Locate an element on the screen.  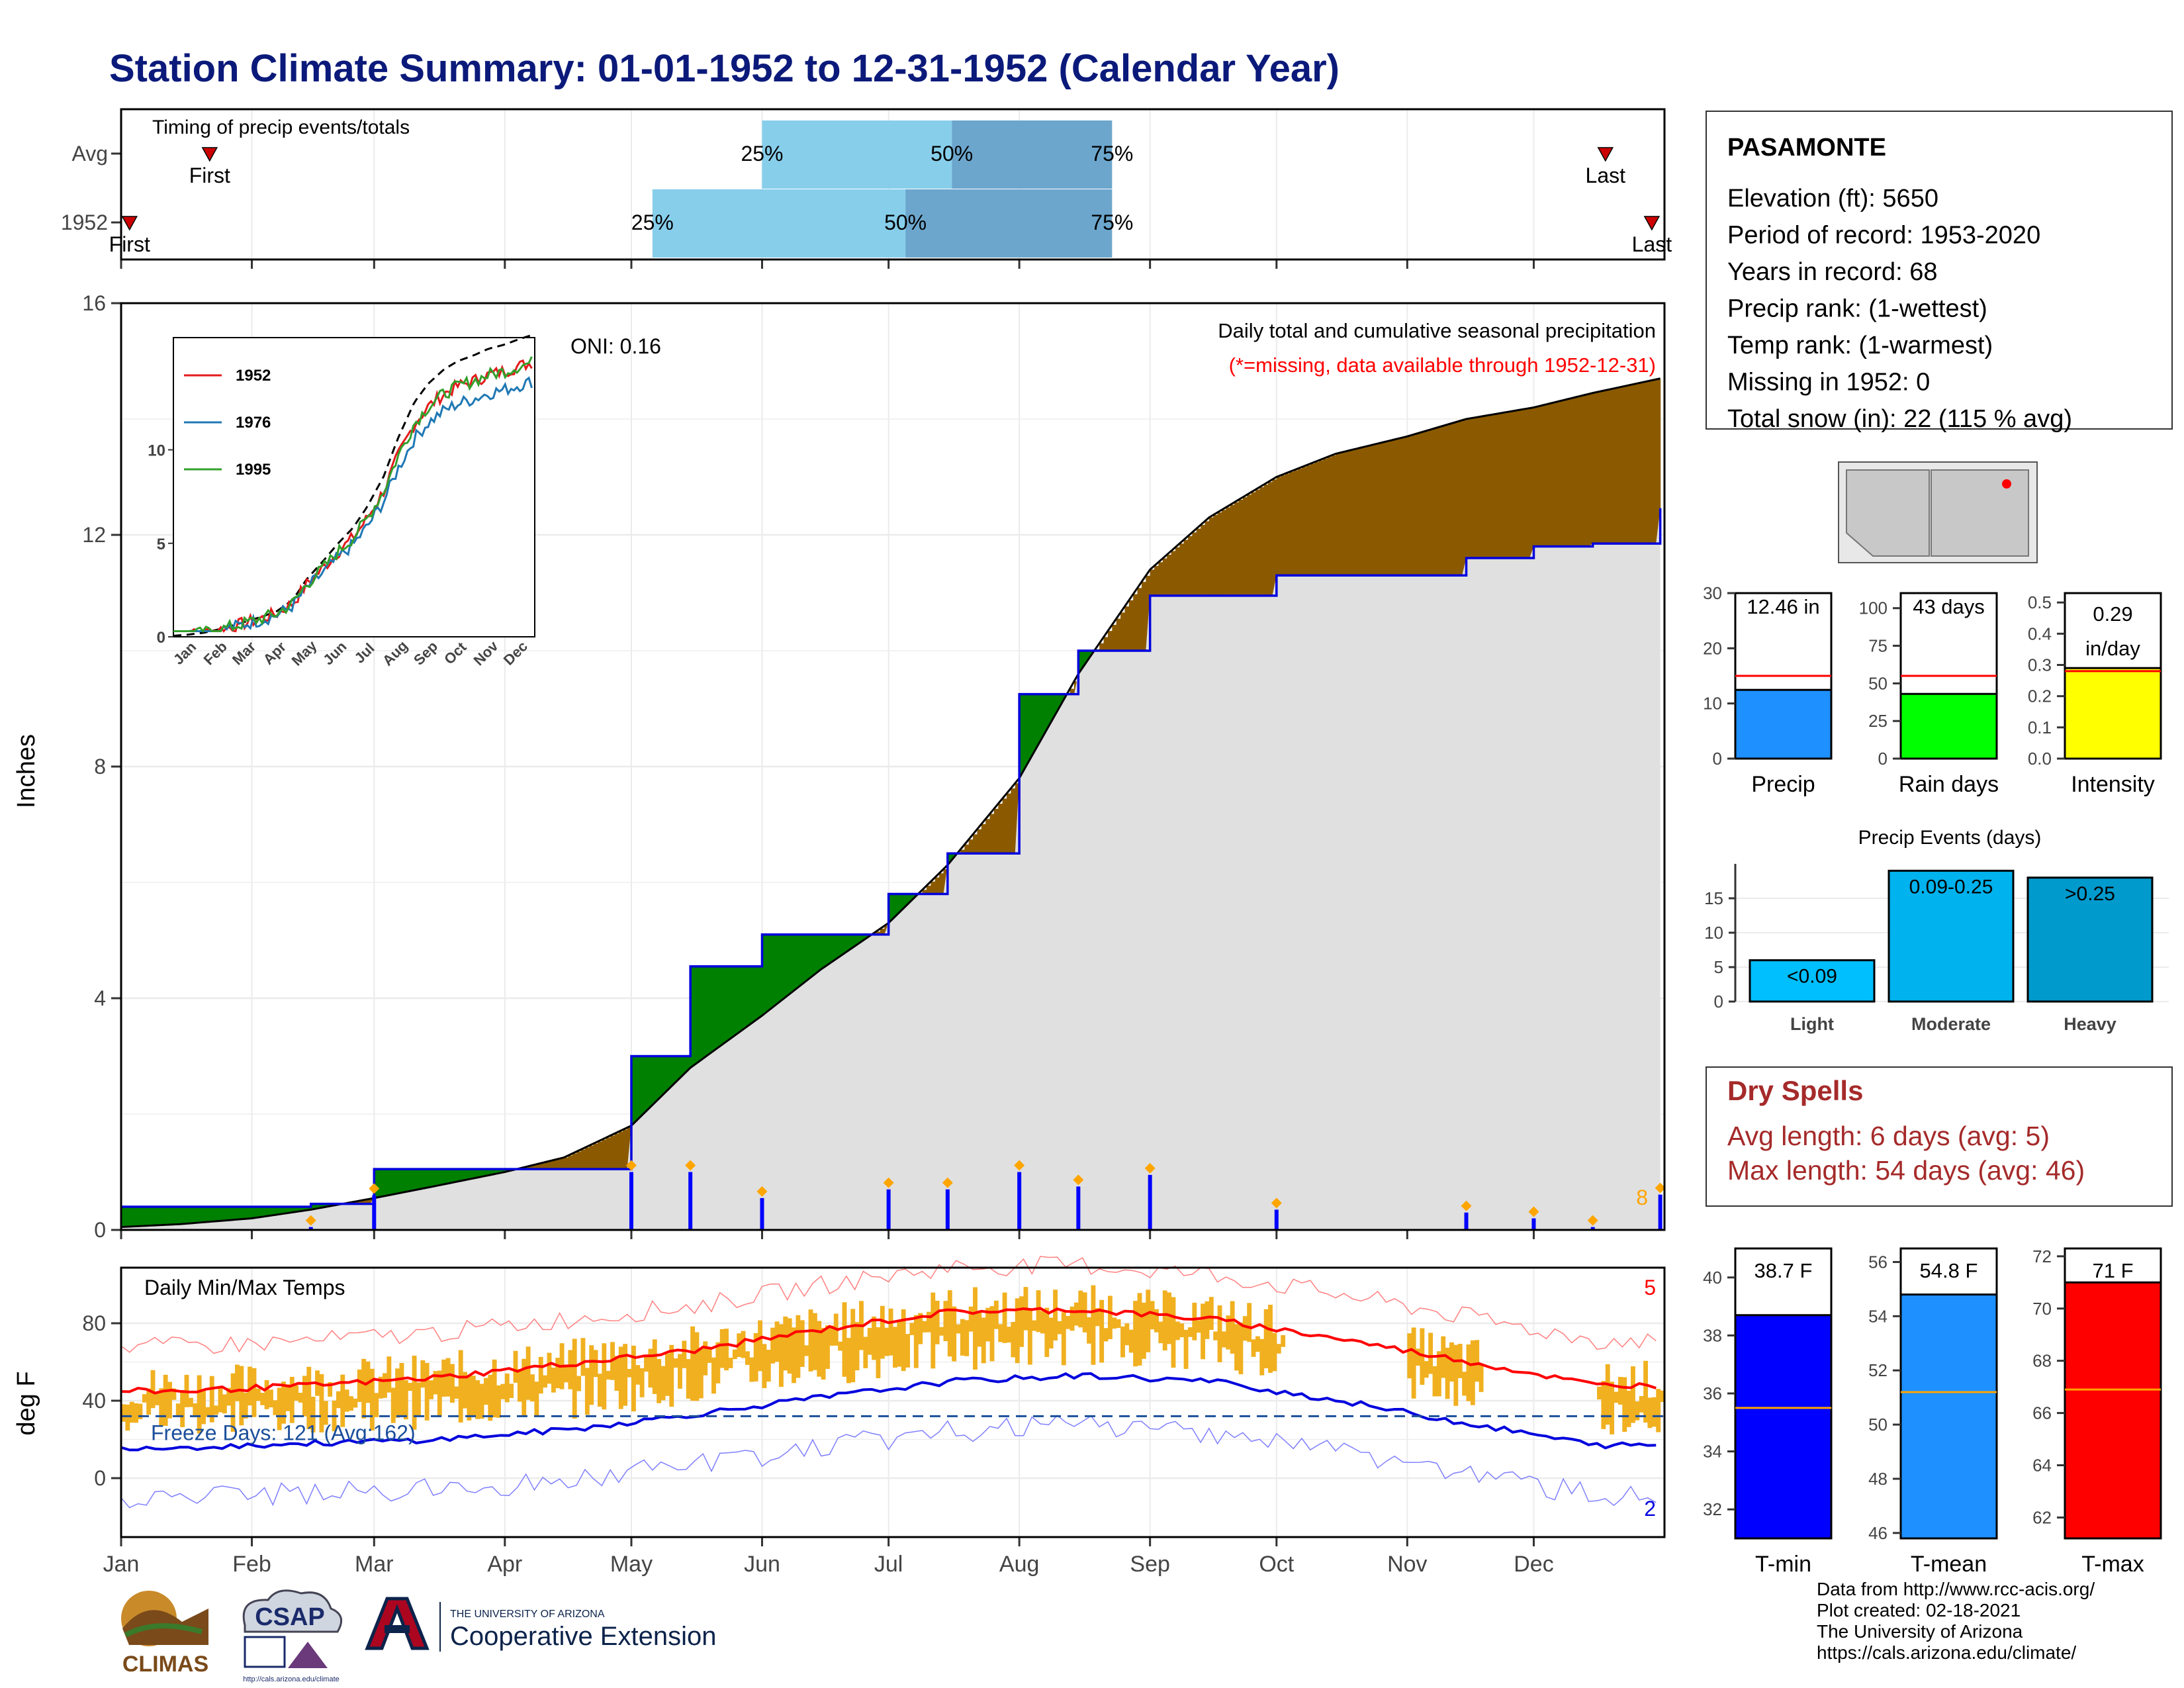
temp-bar-y-tick-label: 40 is located at coordinates (1712, 1278).